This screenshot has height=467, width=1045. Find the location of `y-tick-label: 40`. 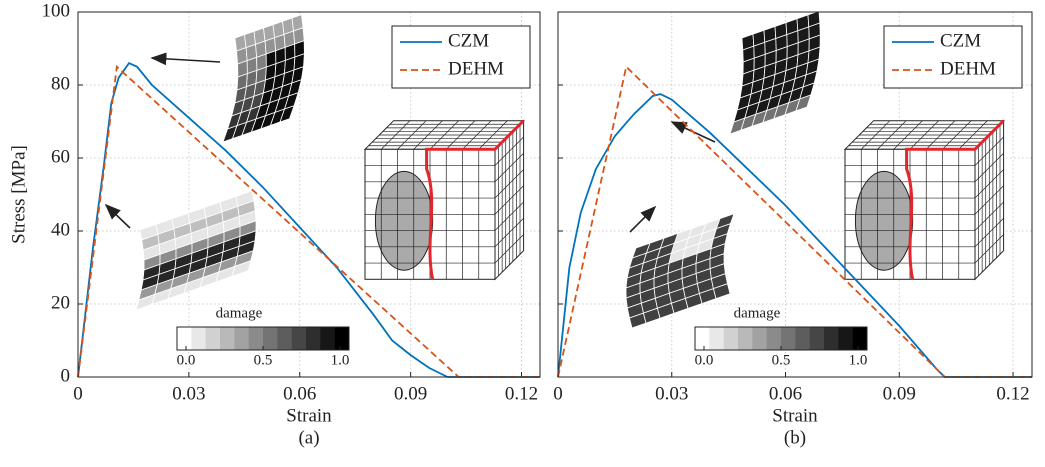

y-tick-label: 40 is located at coordinates (60, 229).